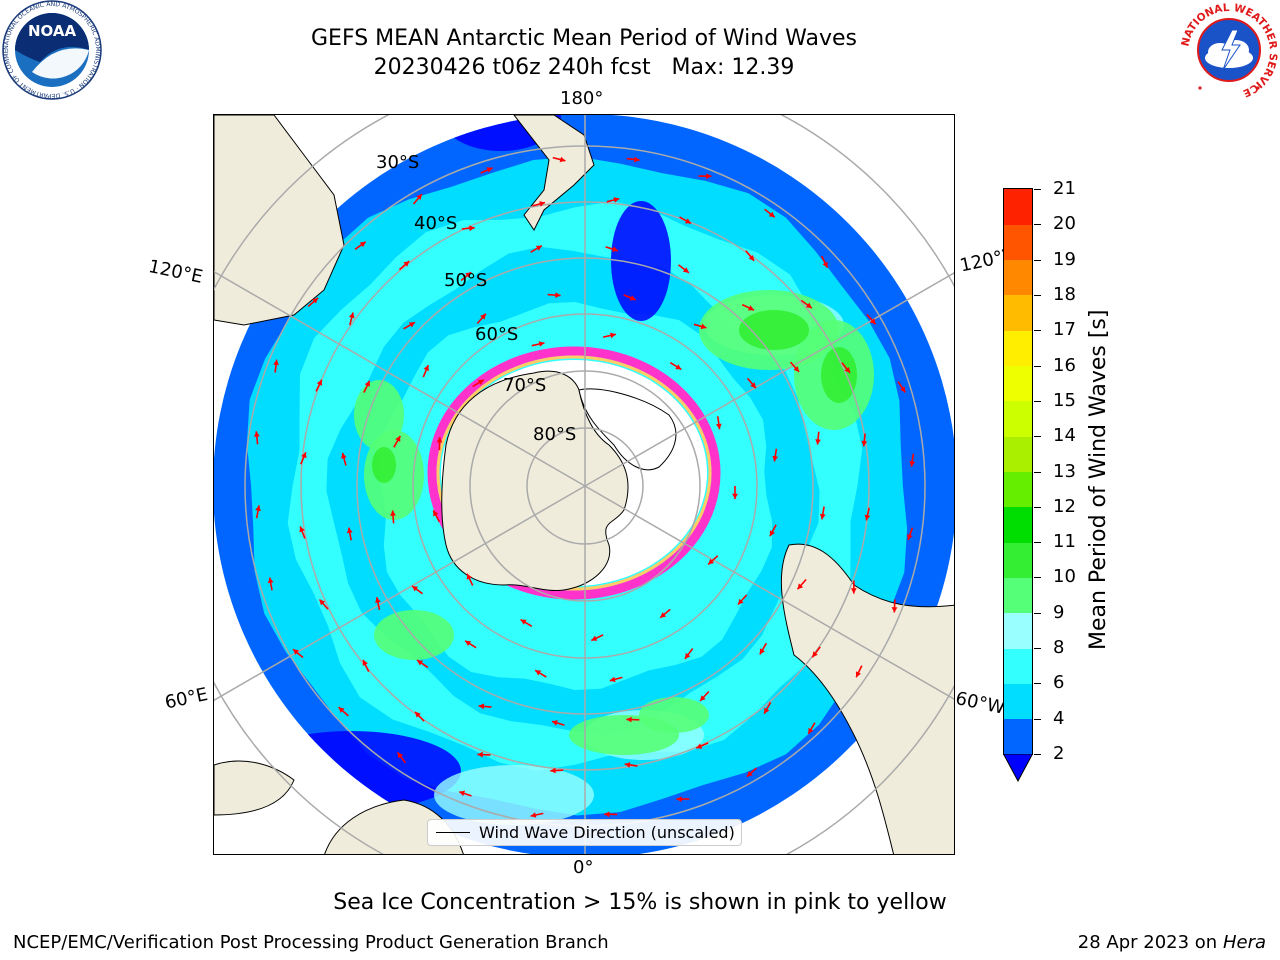 This screenshot has width=1280, height=960. Describe the element at coordinates (254, 788) in the screenshot. I see `madagascar-land` at that location.